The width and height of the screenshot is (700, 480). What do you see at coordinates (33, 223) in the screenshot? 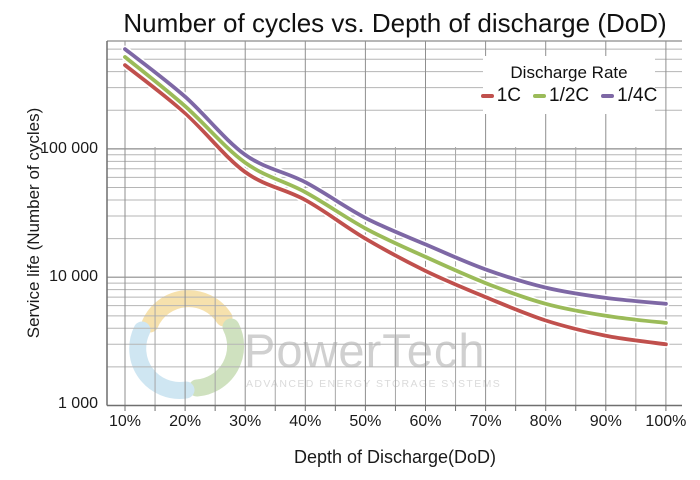
I see `y-axis-title: Service life (Number of cycles)` at bounding box center [33, 223].